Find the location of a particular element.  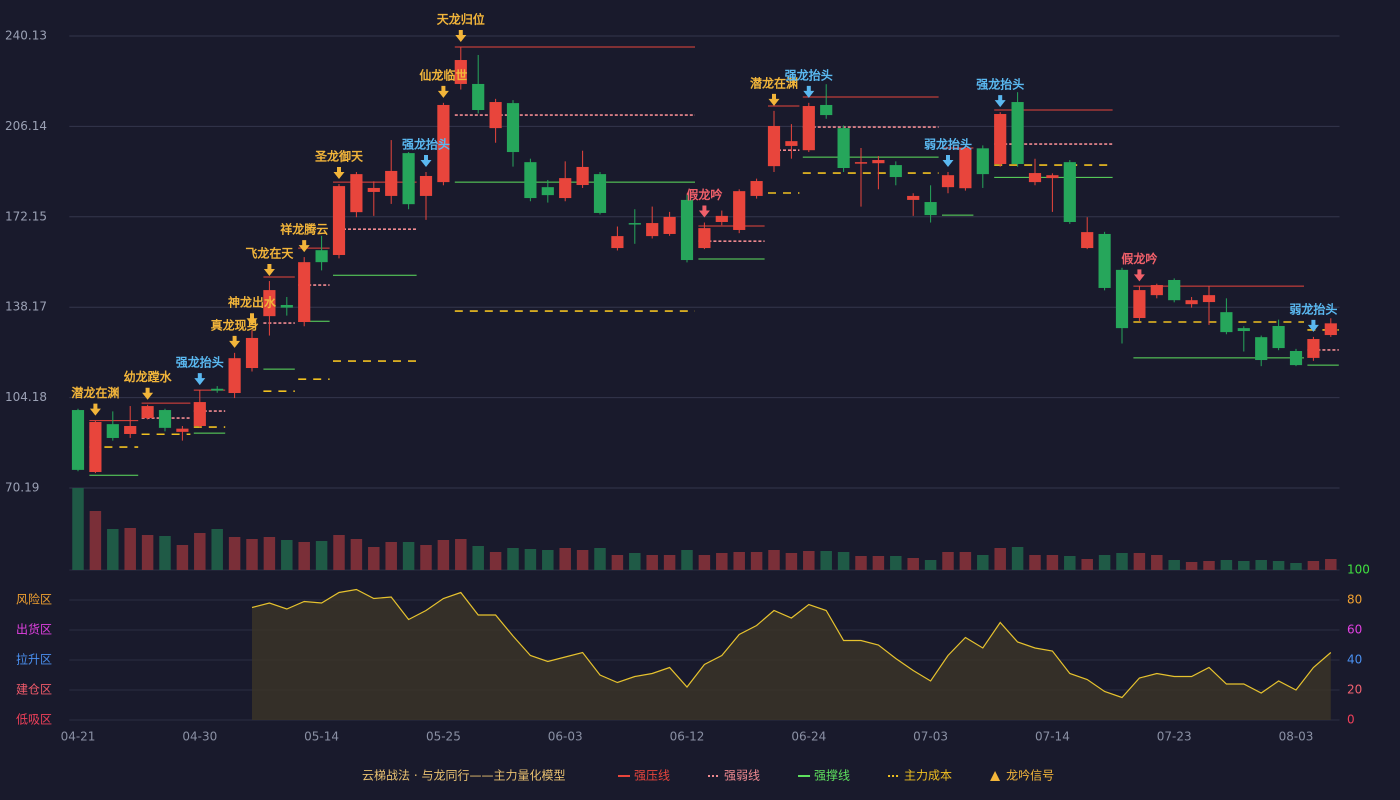

y2-tick-label: 0 is located at coordinates (1351, 720).